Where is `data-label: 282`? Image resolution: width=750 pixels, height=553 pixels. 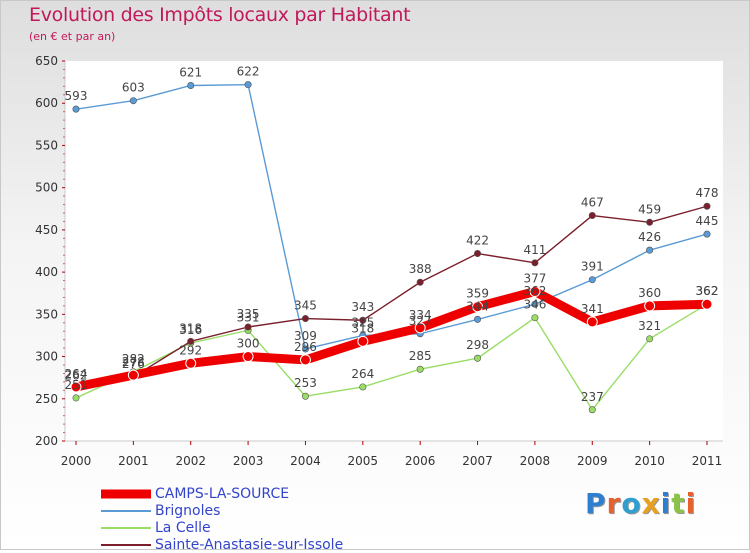 data-label: 282 is located at coordinates (133, 359).